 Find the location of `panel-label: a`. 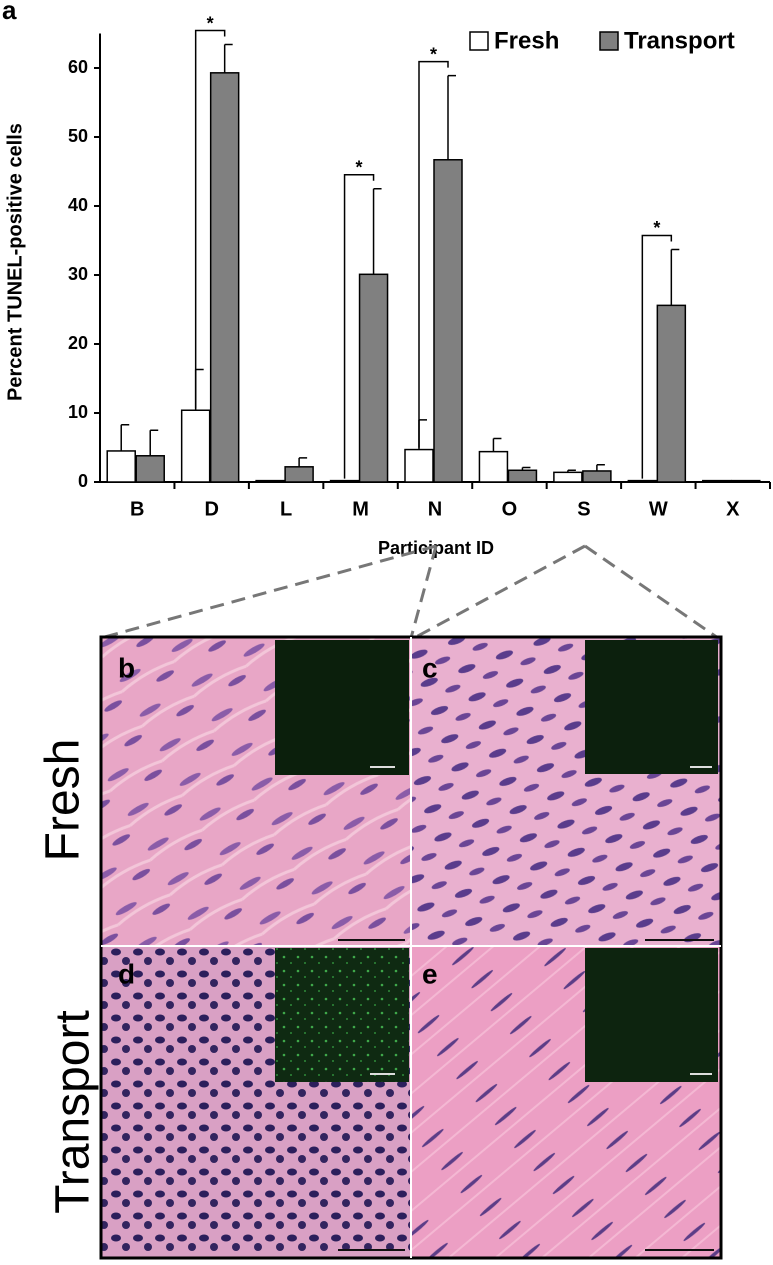

panel-label: a is located at coordinates (9, 12).